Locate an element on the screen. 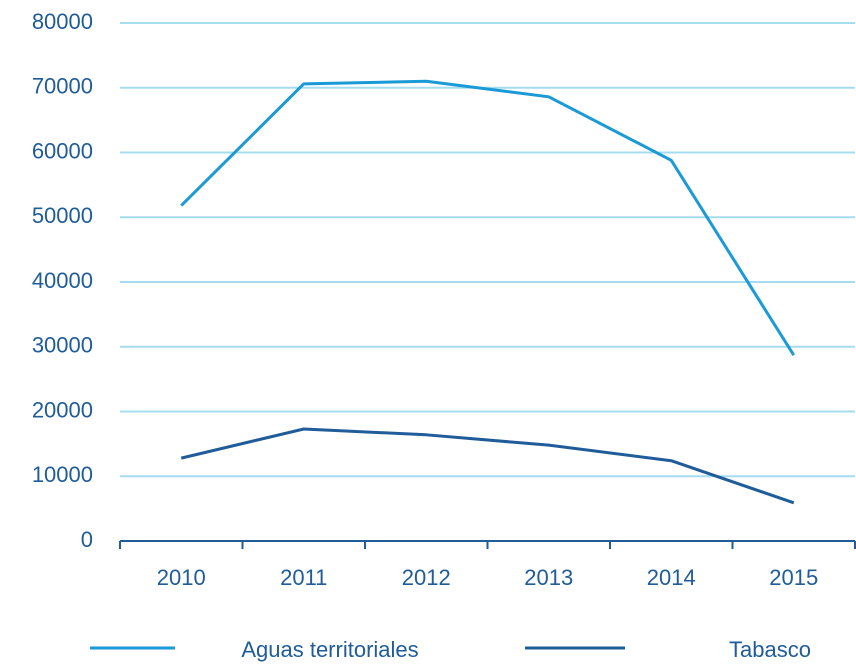 The height and width of the screenshot is (665, 856). legend-label: Aguas territoriales is located at coordinates (329, 649).